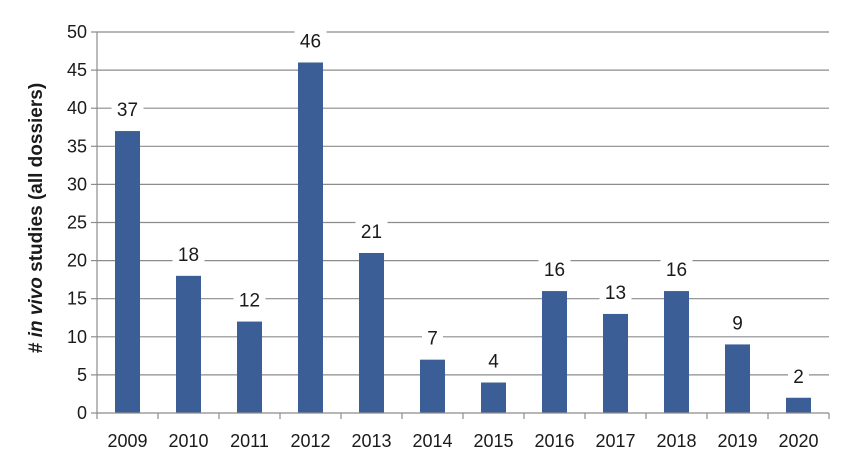 Image resolution: width=850 pixels, height=467 pixels. I want to click on y-tick-label: 15, so click(77, 299).